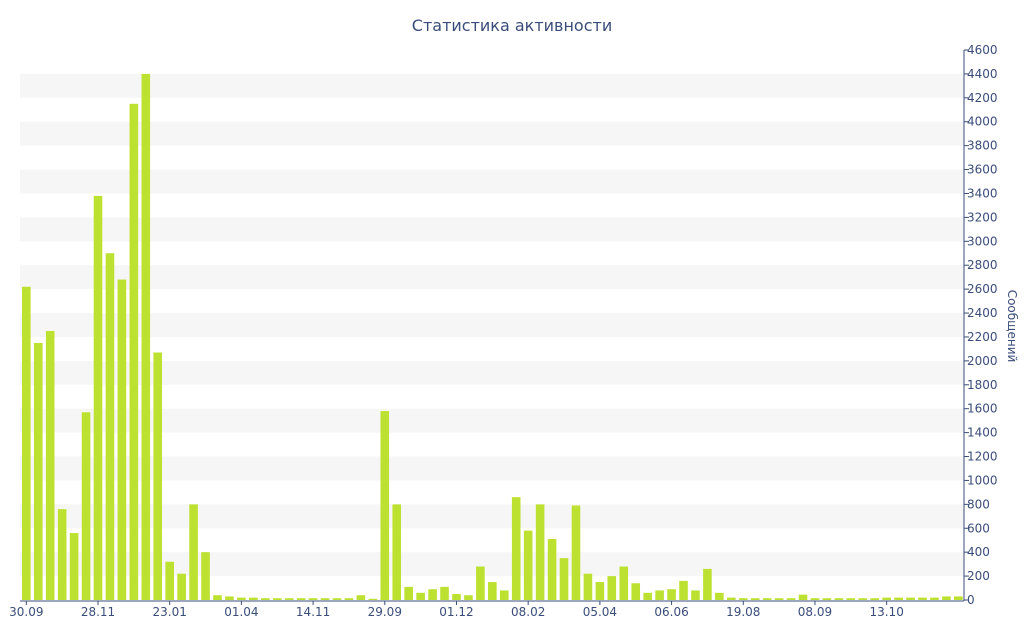 This screenshot has width=1024, height=640. Describe the element at coordinates (241, 612) in the screenshot. I see `x-tick-label: 01.04` at that location.